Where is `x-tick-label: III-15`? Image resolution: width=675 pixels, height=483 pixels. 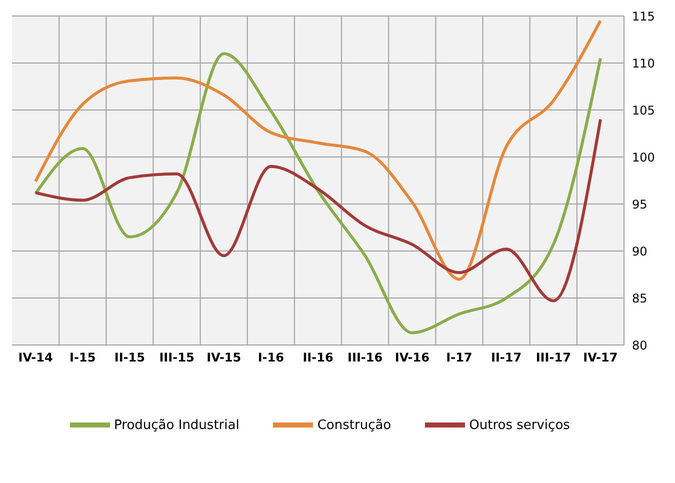
x-tick-label: III-15 is located at coordinates (176, 357).